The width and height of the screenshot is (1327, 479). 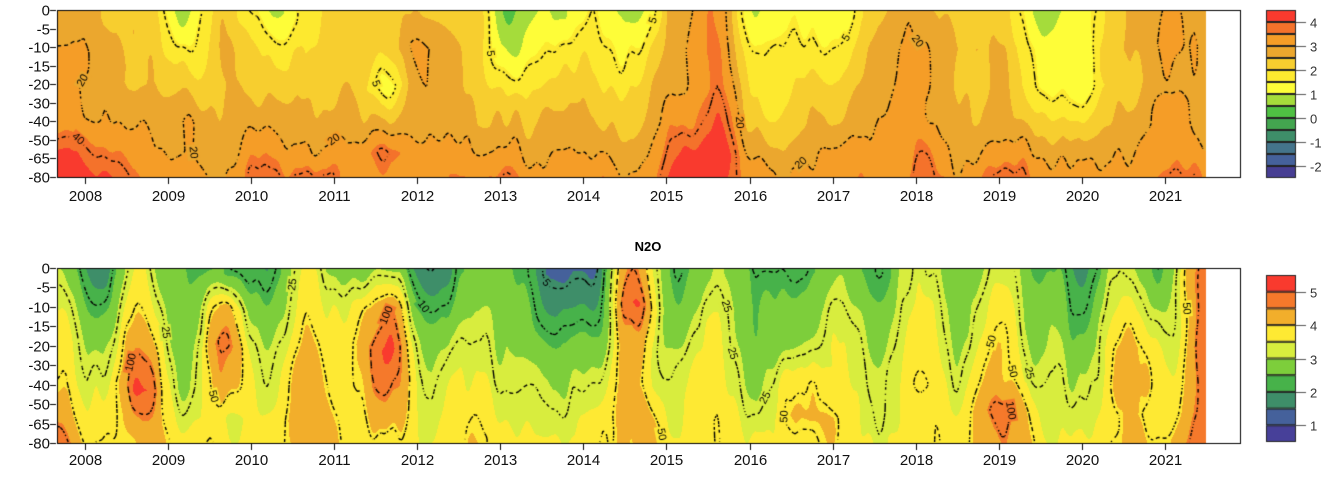 What do you see at coordinates (1316, 142) in the screenshot?
I see `colorbar-tick-label: -1` at bounding box center [1316, 142].